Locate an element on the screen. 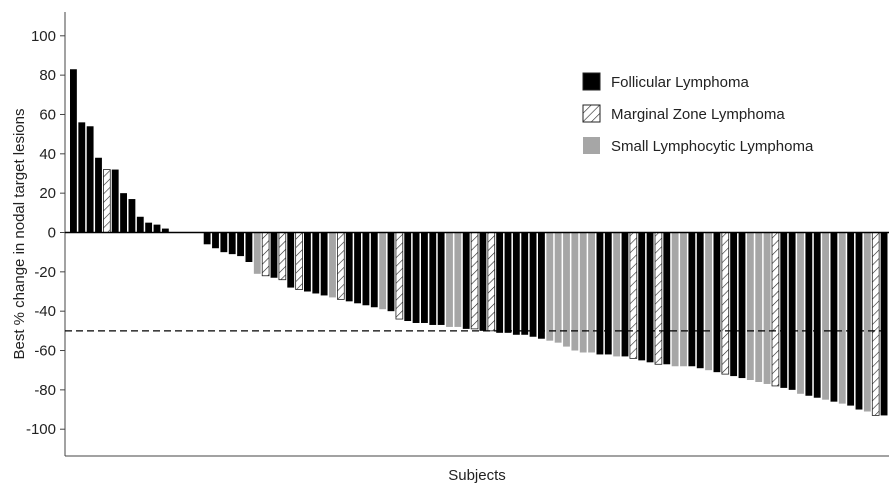 The image size is (890, 489). y-tick-label: 100 is located at coordinates (43, 36).